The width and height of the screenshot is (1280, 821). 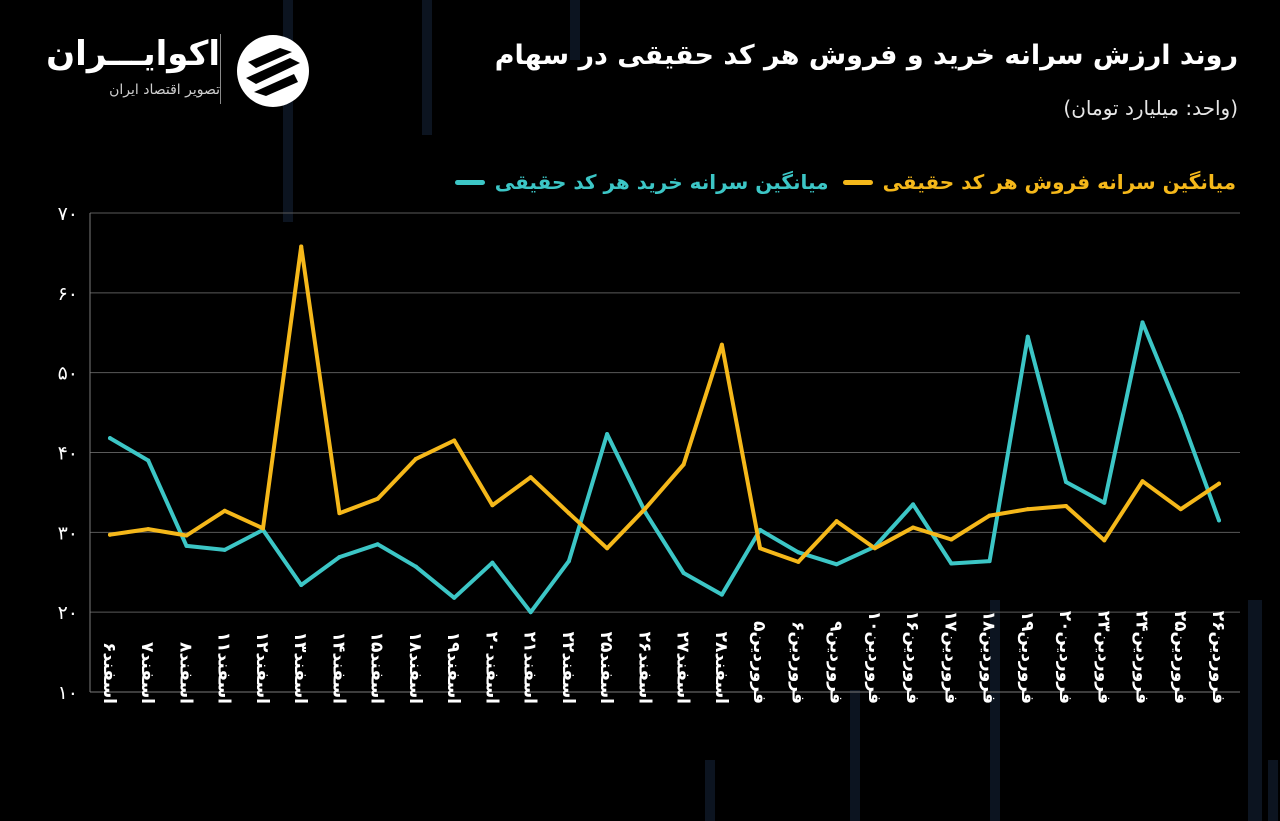 What do you see at coordinates (1065, 657) in the screenshot?
I see `x-tick-label: فروردین۲۰` at bounding box center [1065, 657].